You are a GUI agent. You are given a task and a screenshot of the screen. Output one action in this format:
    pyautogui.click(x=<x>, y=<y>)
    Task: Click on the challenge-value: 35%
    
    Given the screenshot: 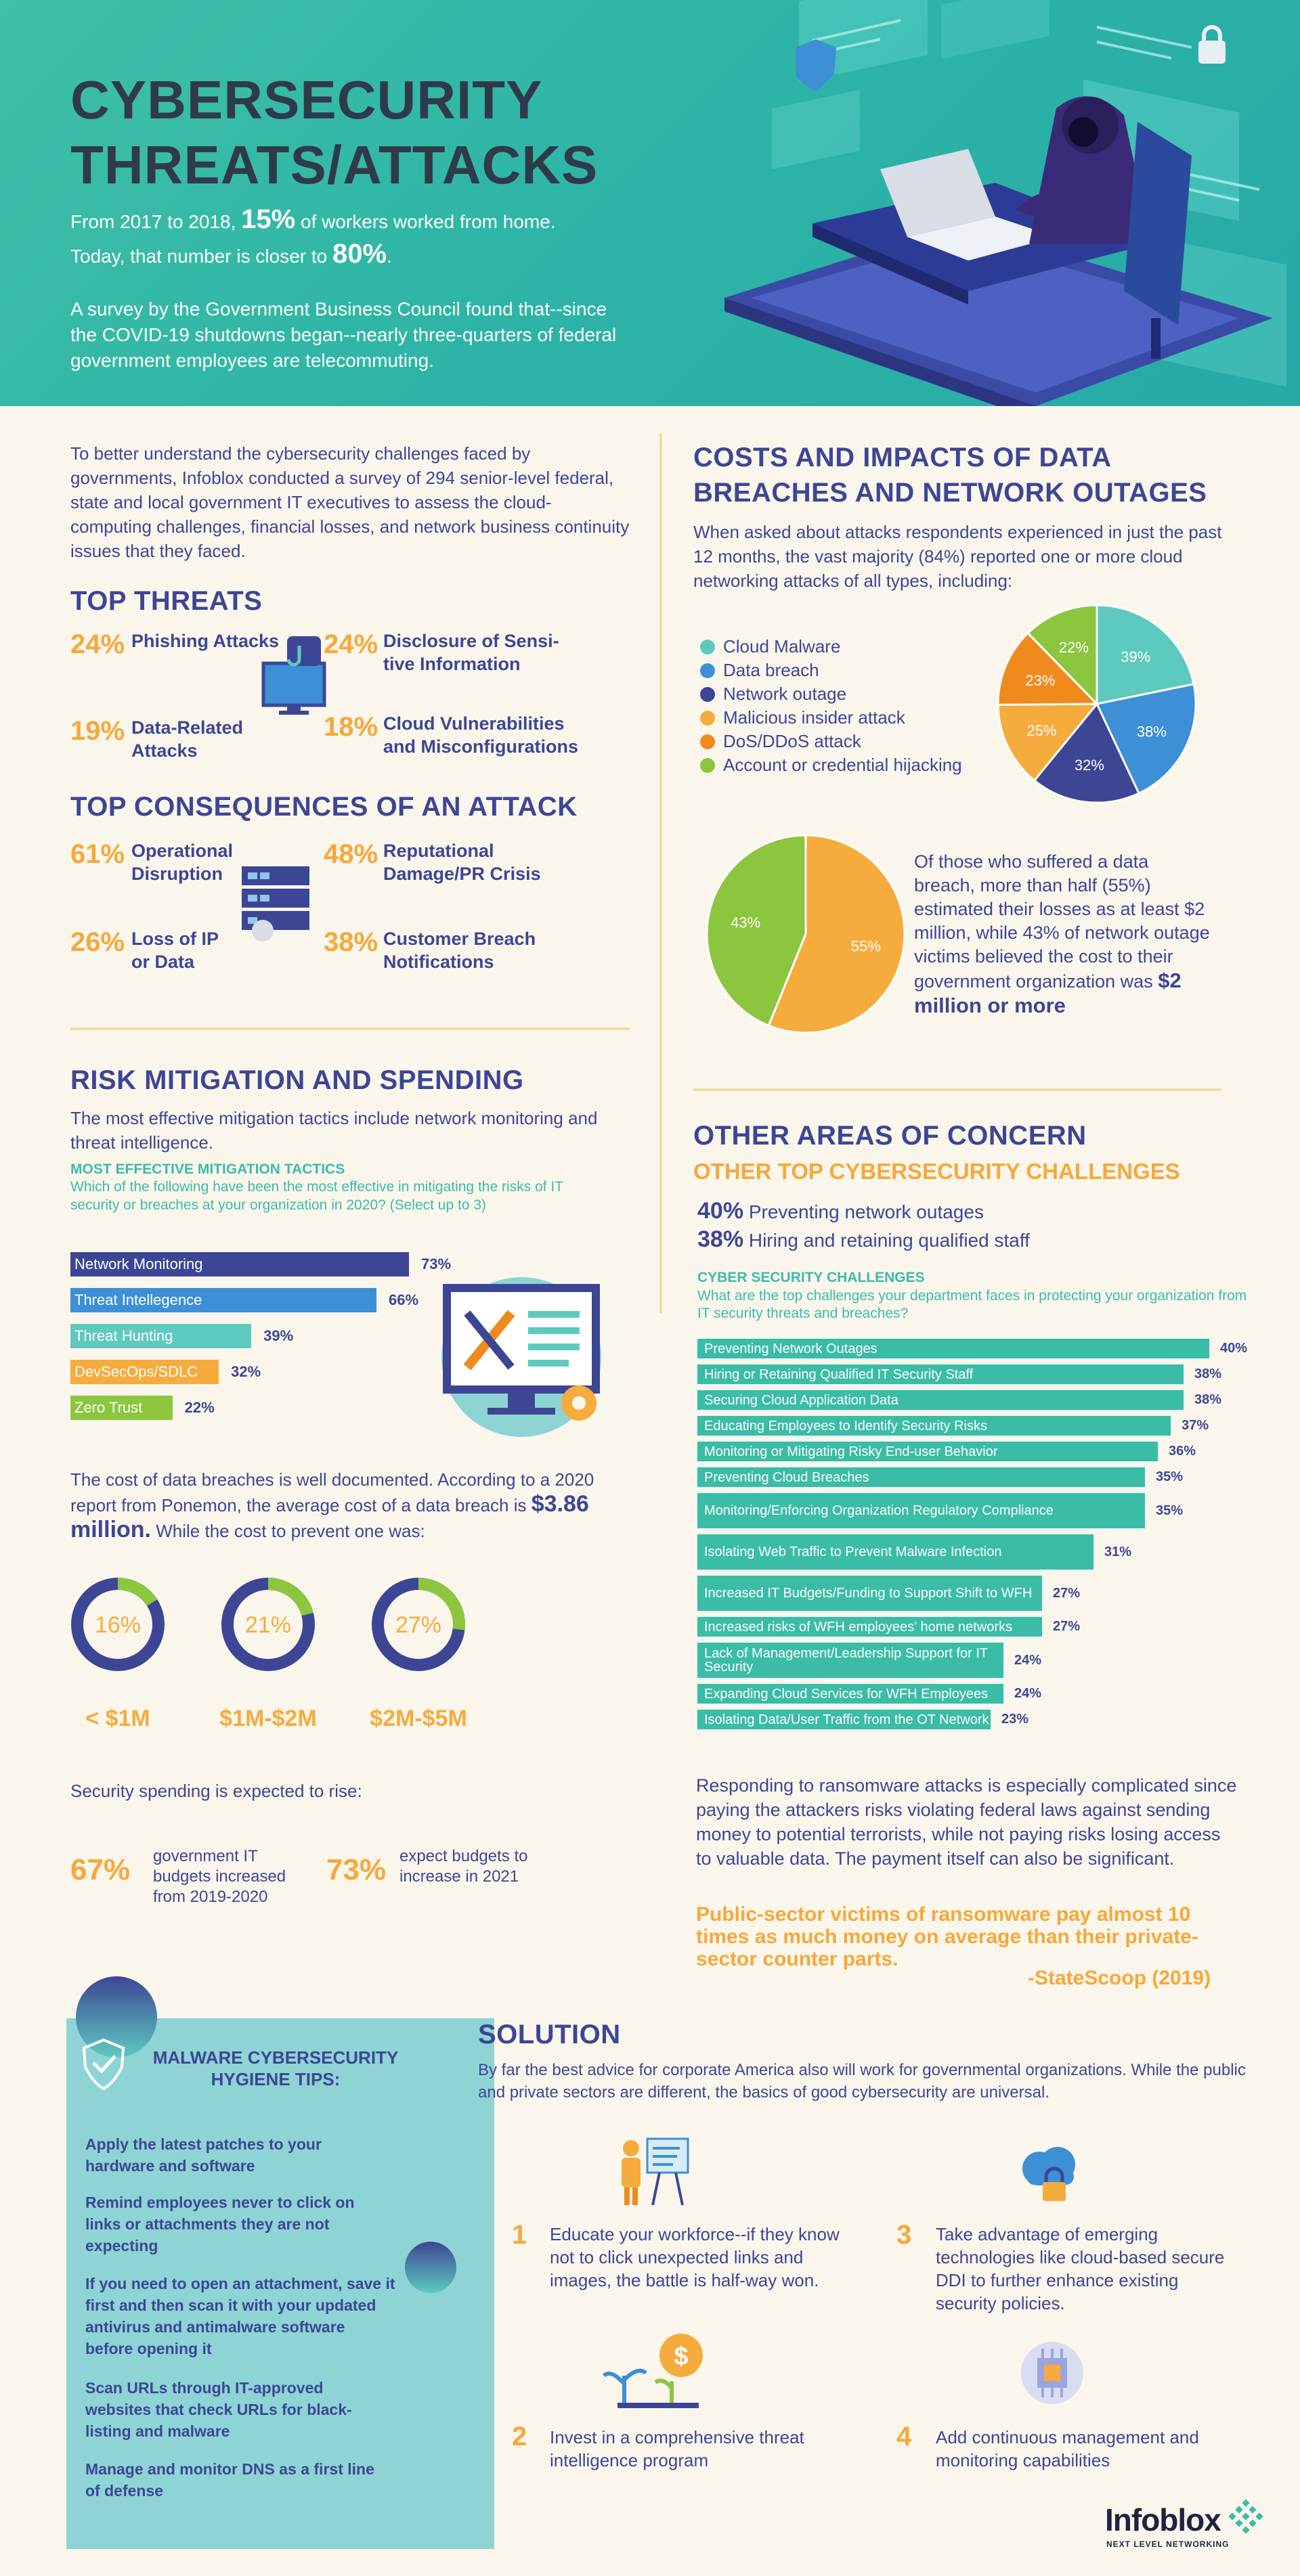 What is the action you would take?
    pyautogui.click(x=1170, y=1476)
    